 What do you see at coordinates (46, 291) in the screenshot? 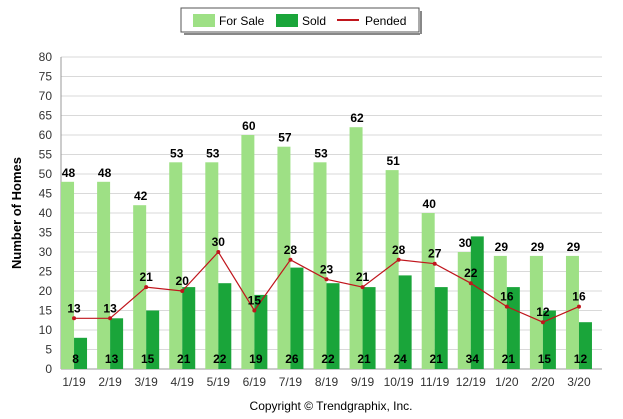
I see `y-tick-label: 20` at bounding box center [46, 291].